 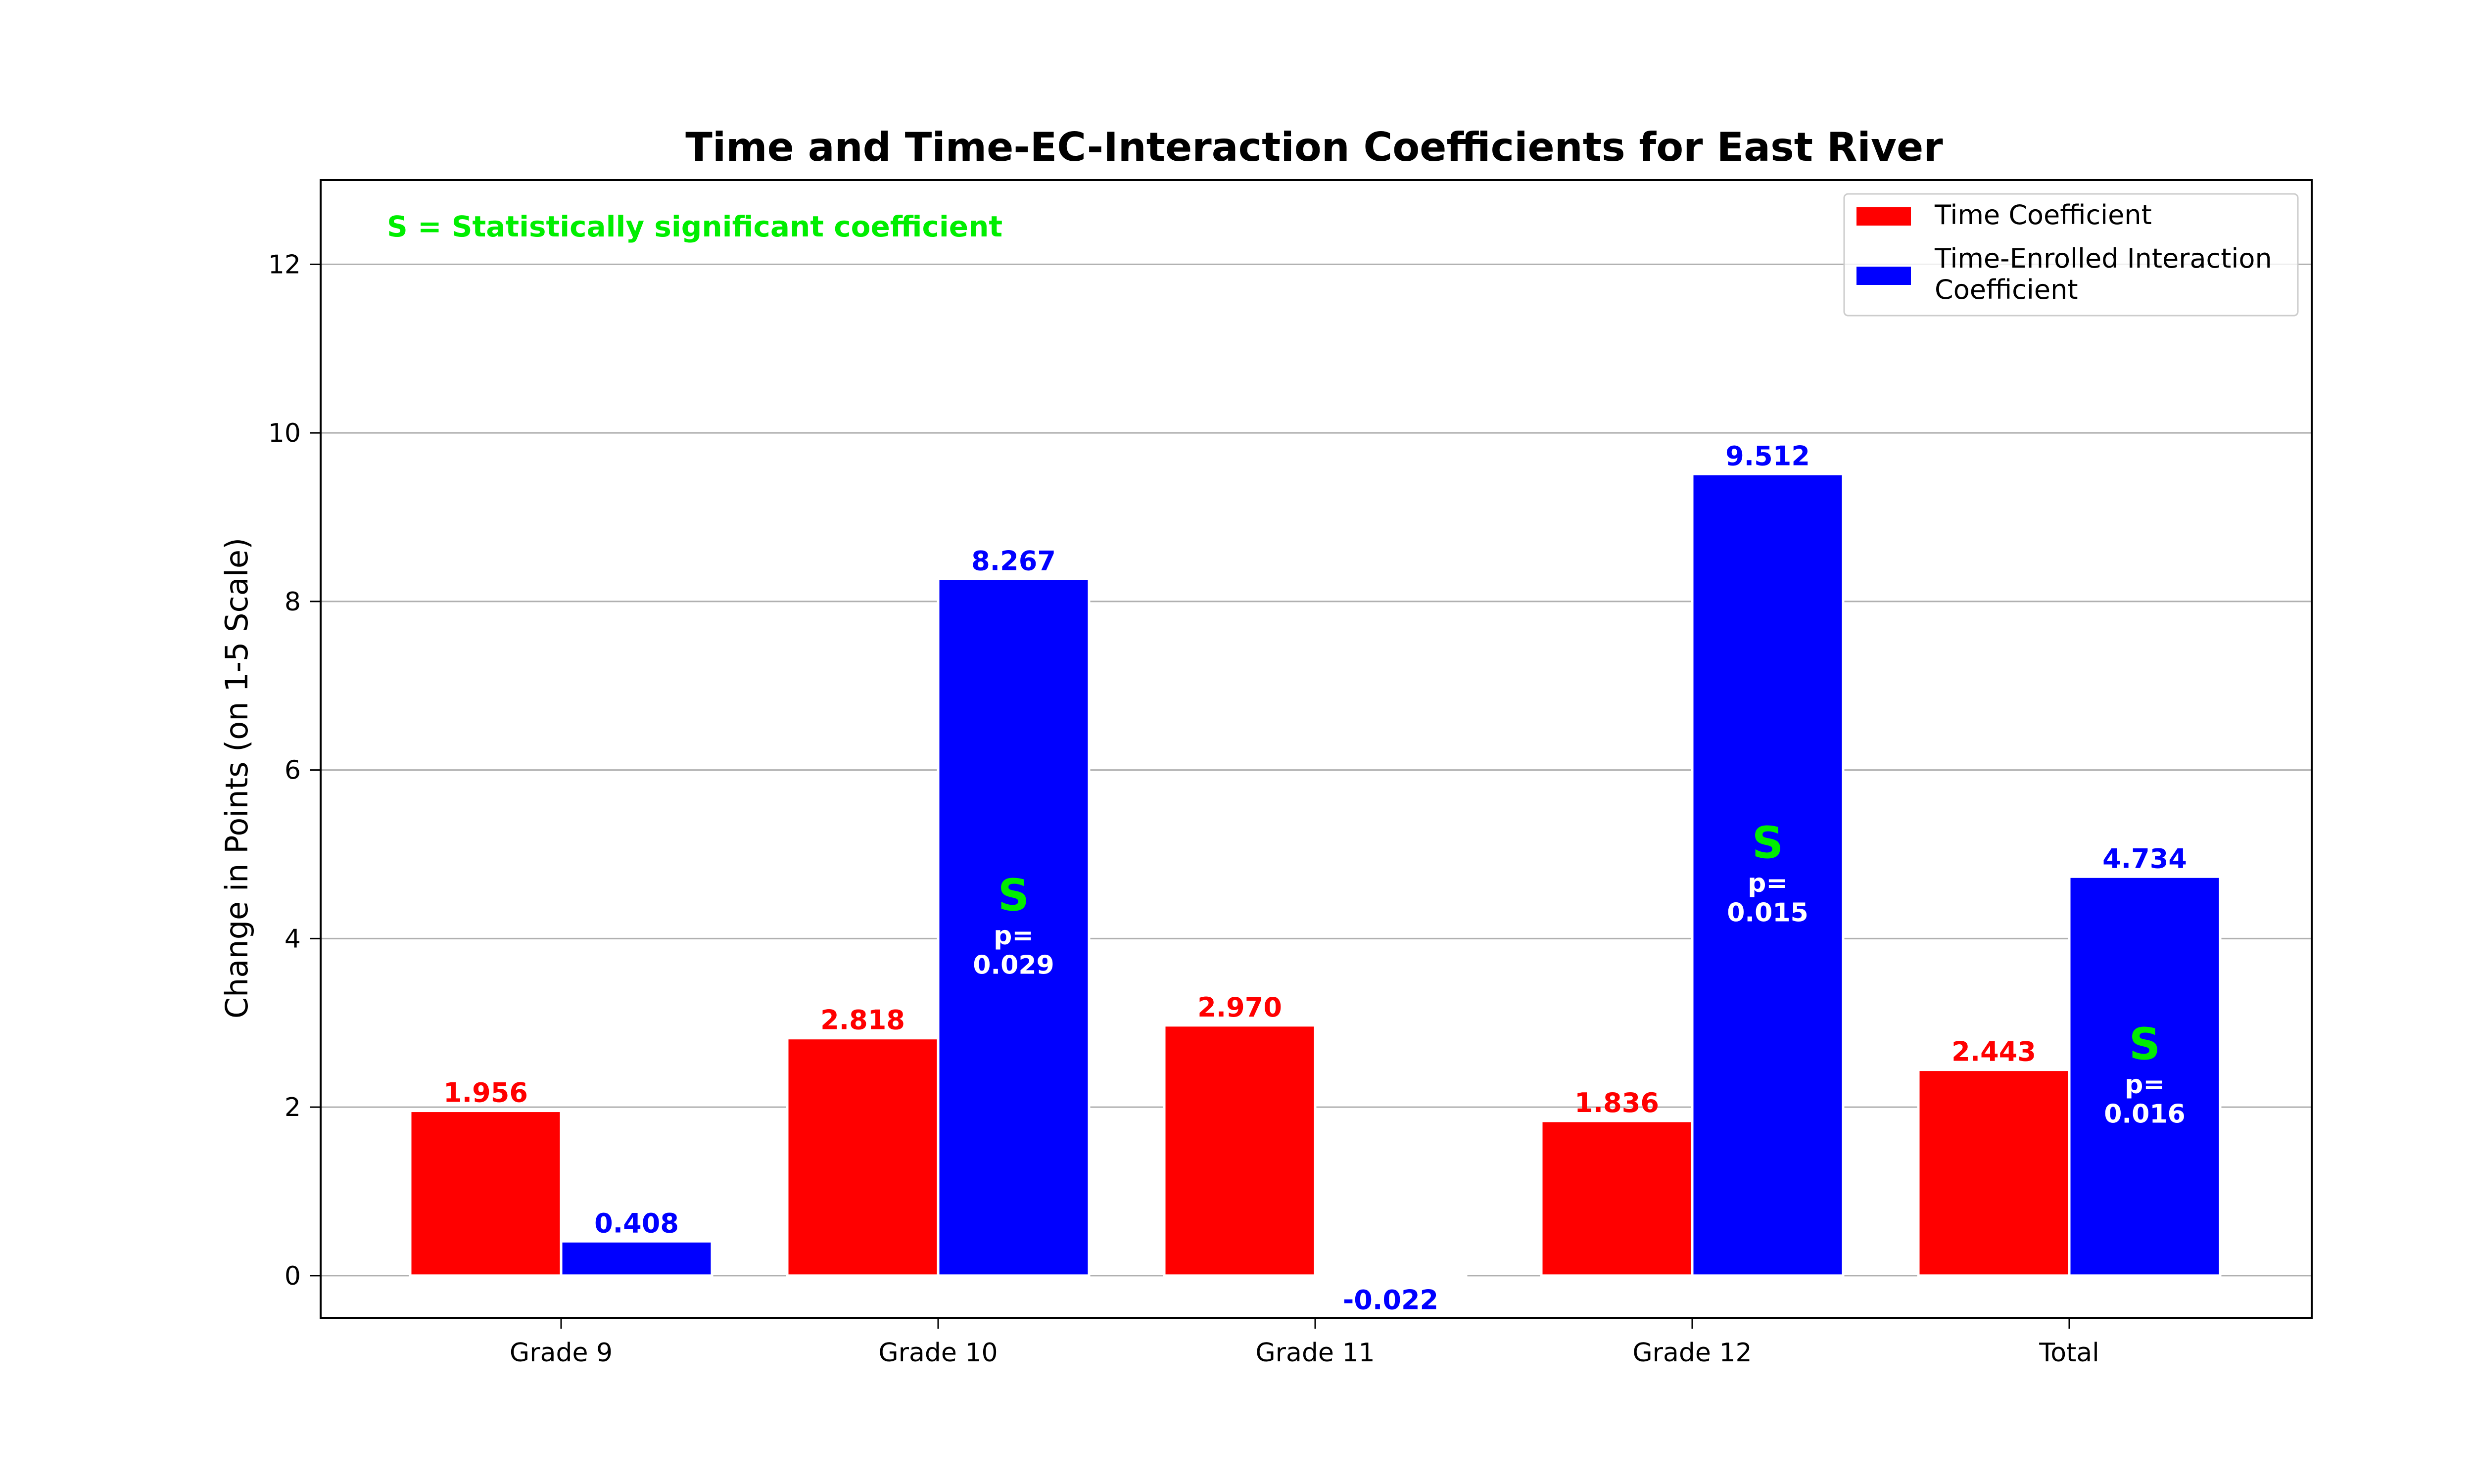 I want to click on legend-box, so click(x=2071, y=255).